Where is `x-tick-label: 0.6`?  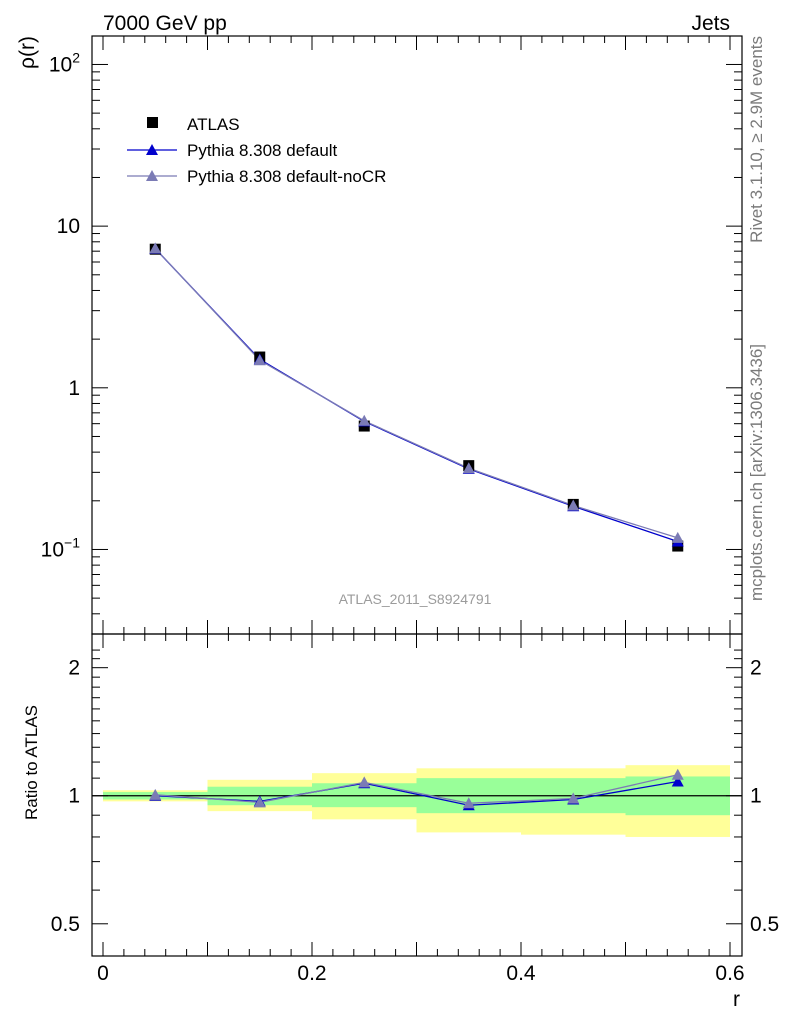 x-tick-label: 0.6 is located at coordinates (729, 973).